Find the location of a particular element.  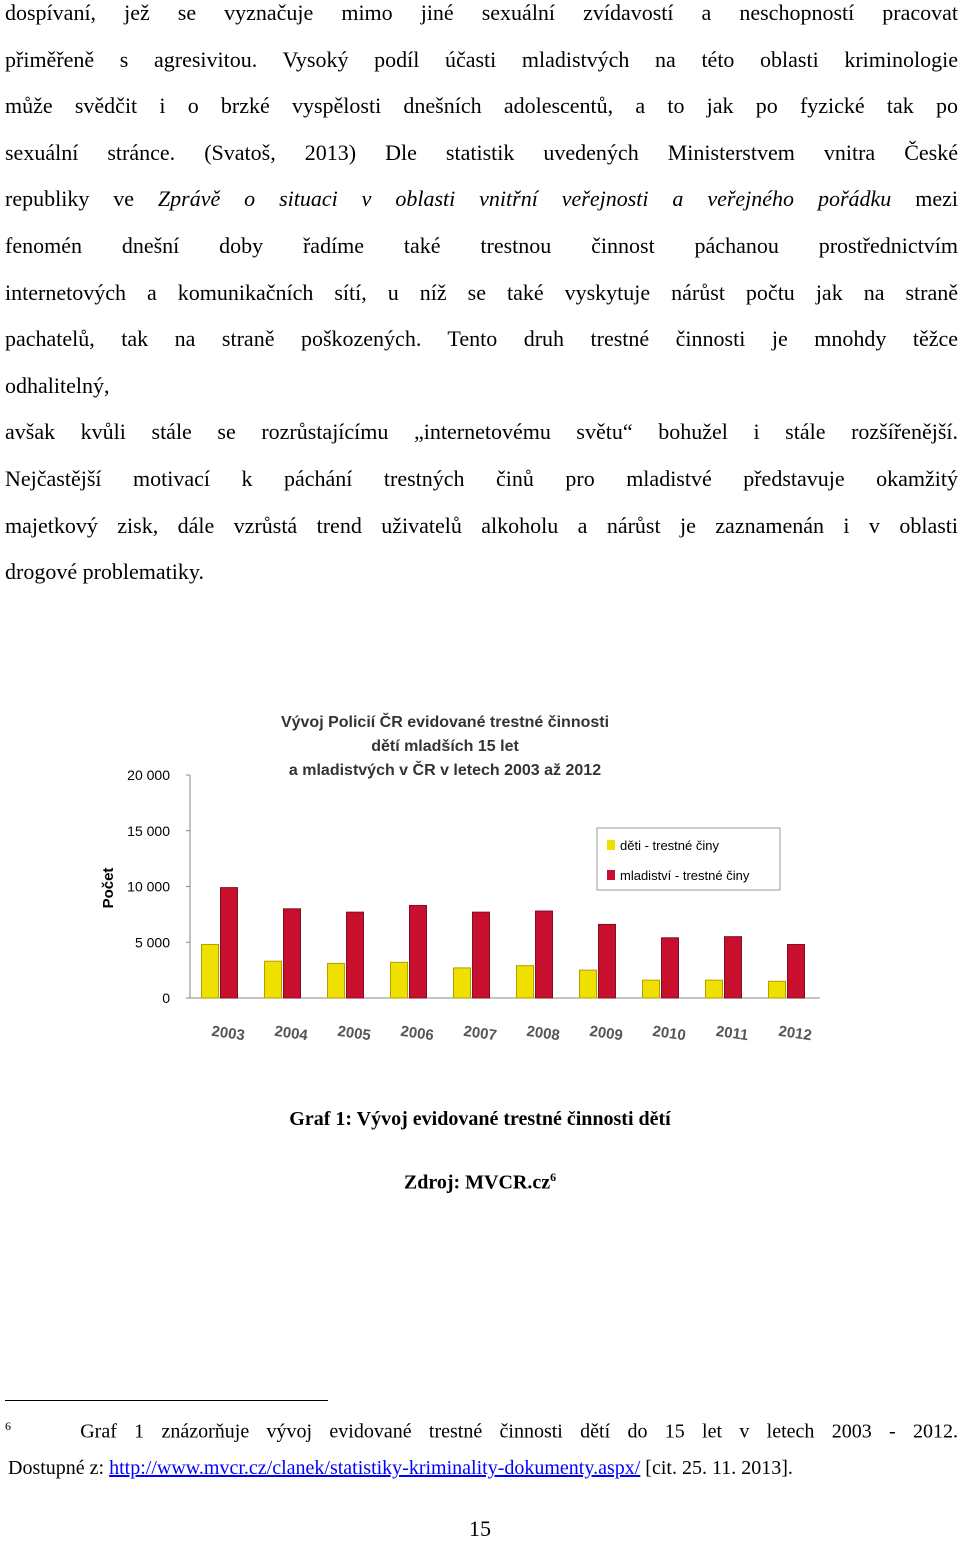

caption-source: Zdroj: MVCR.cz6 is located at coordinates (480, 1182).